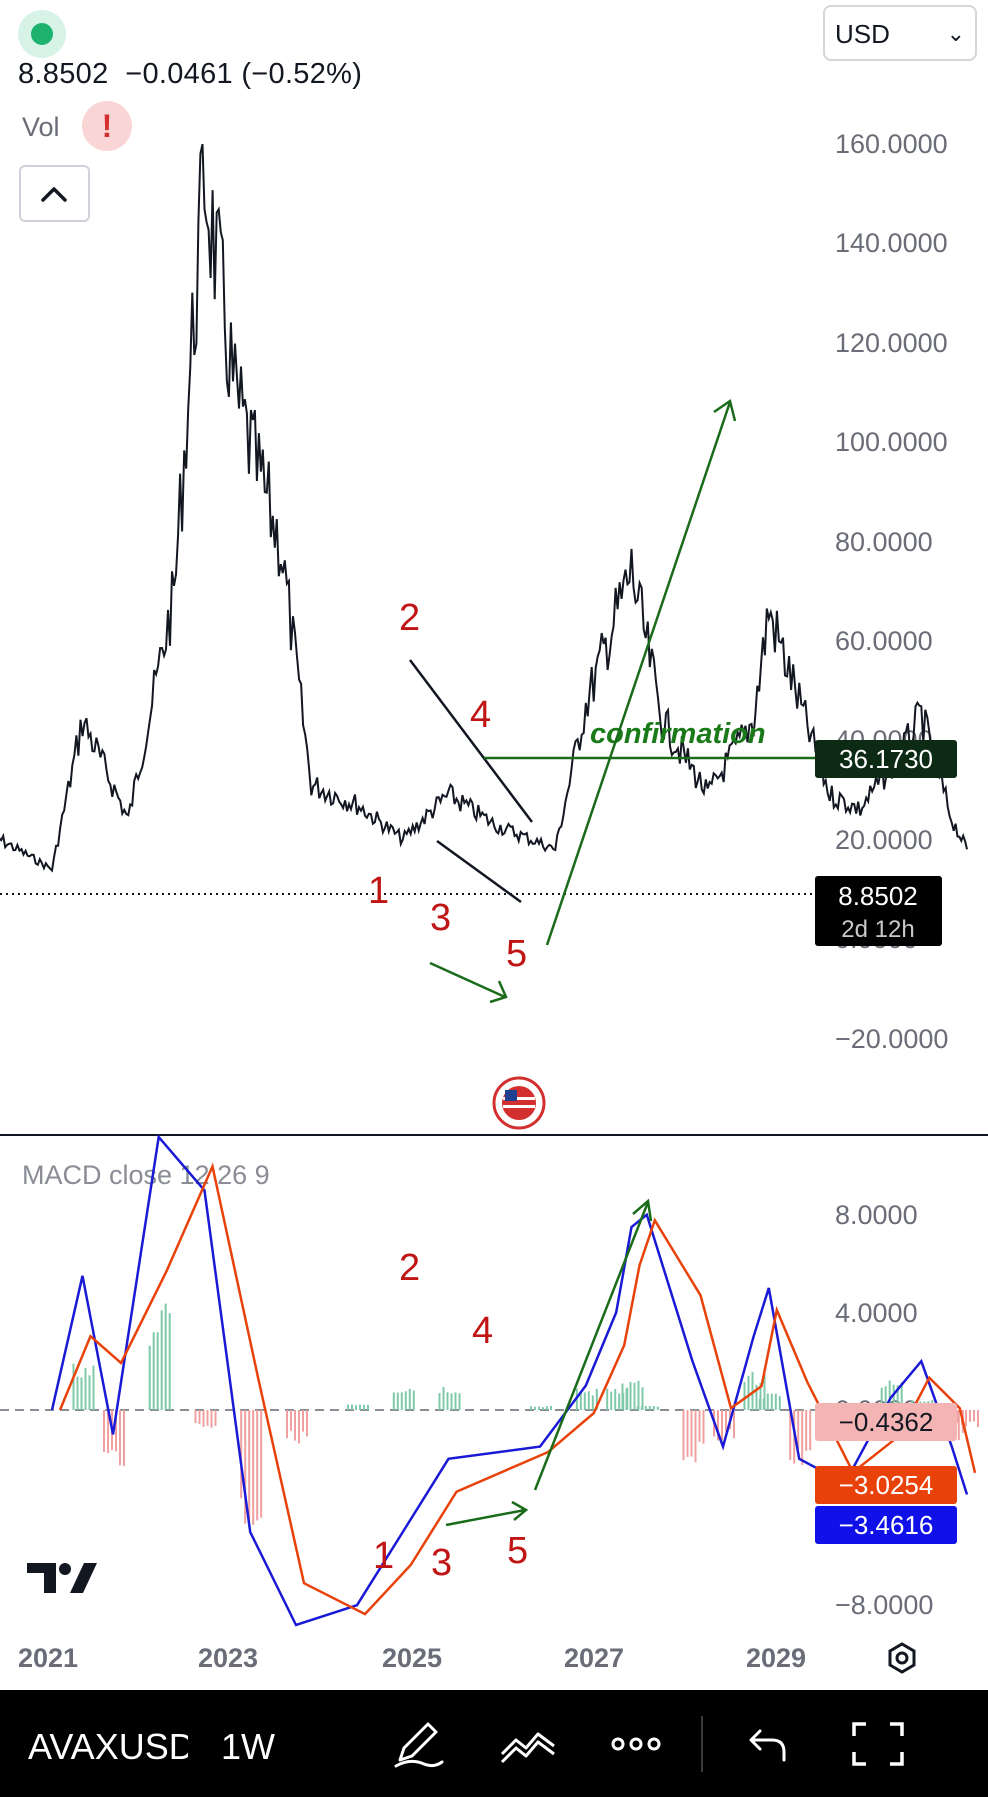 This screenshot has width=988, height=1797. I want to click on toolbar-divider, so click(702, 1744).